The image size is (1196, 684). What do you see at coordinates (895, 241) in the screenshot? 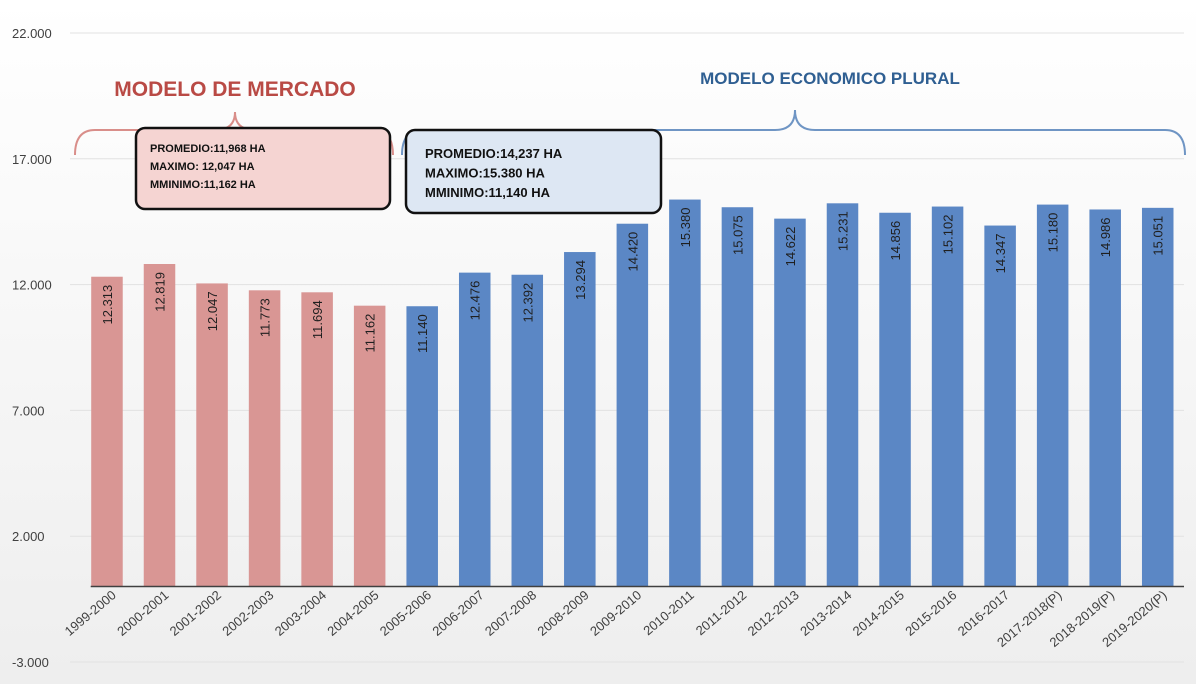
I see `value-label: 14.856` at bounding box center [895, 241].